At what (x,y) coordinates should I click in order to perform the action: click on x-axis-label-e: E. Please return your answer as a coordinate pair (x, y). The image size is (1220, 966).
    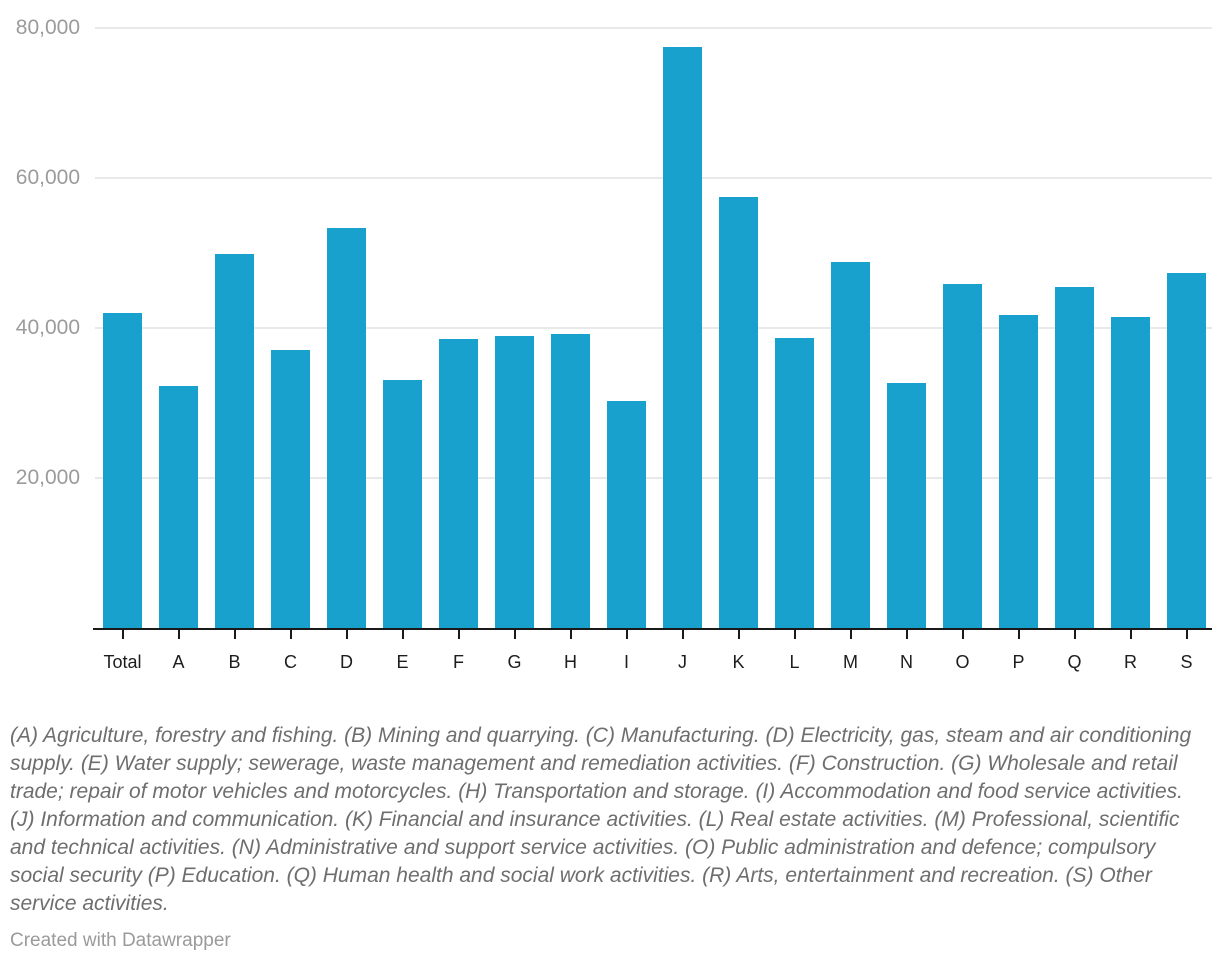
    Looking at the image, I should click on (402, 662).